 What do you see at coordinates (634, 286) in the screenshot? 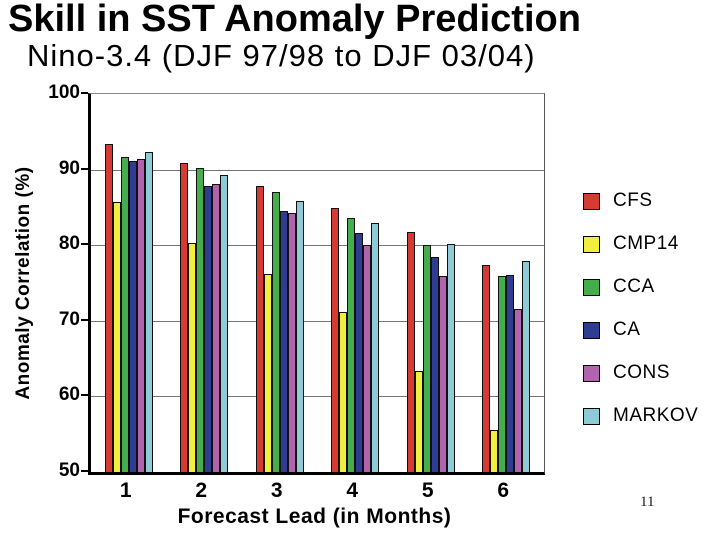
I see `legend-label-cca: CCA` at bounding box center [634, 286].